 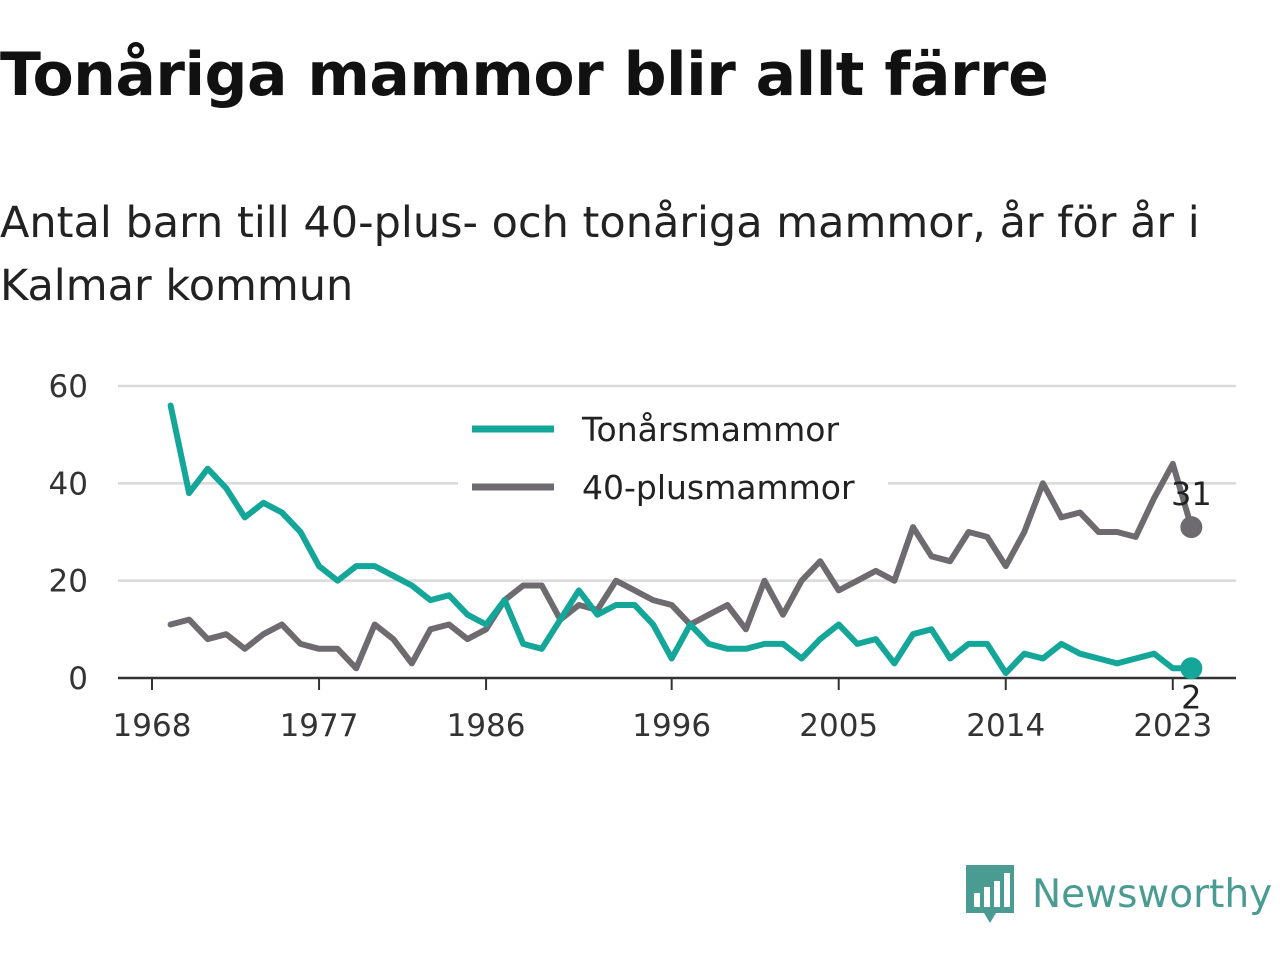 I want to click on legend-label-forty: 40-plusmammor, so click(x=718, y=487).